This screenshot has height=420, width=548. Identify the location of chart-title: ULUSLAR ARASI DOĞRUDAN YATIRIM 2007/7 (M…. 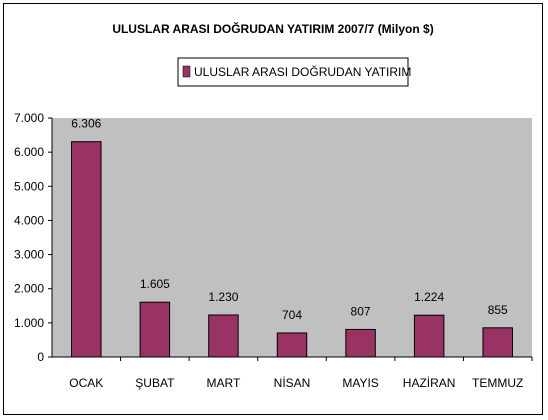
(272, 28).